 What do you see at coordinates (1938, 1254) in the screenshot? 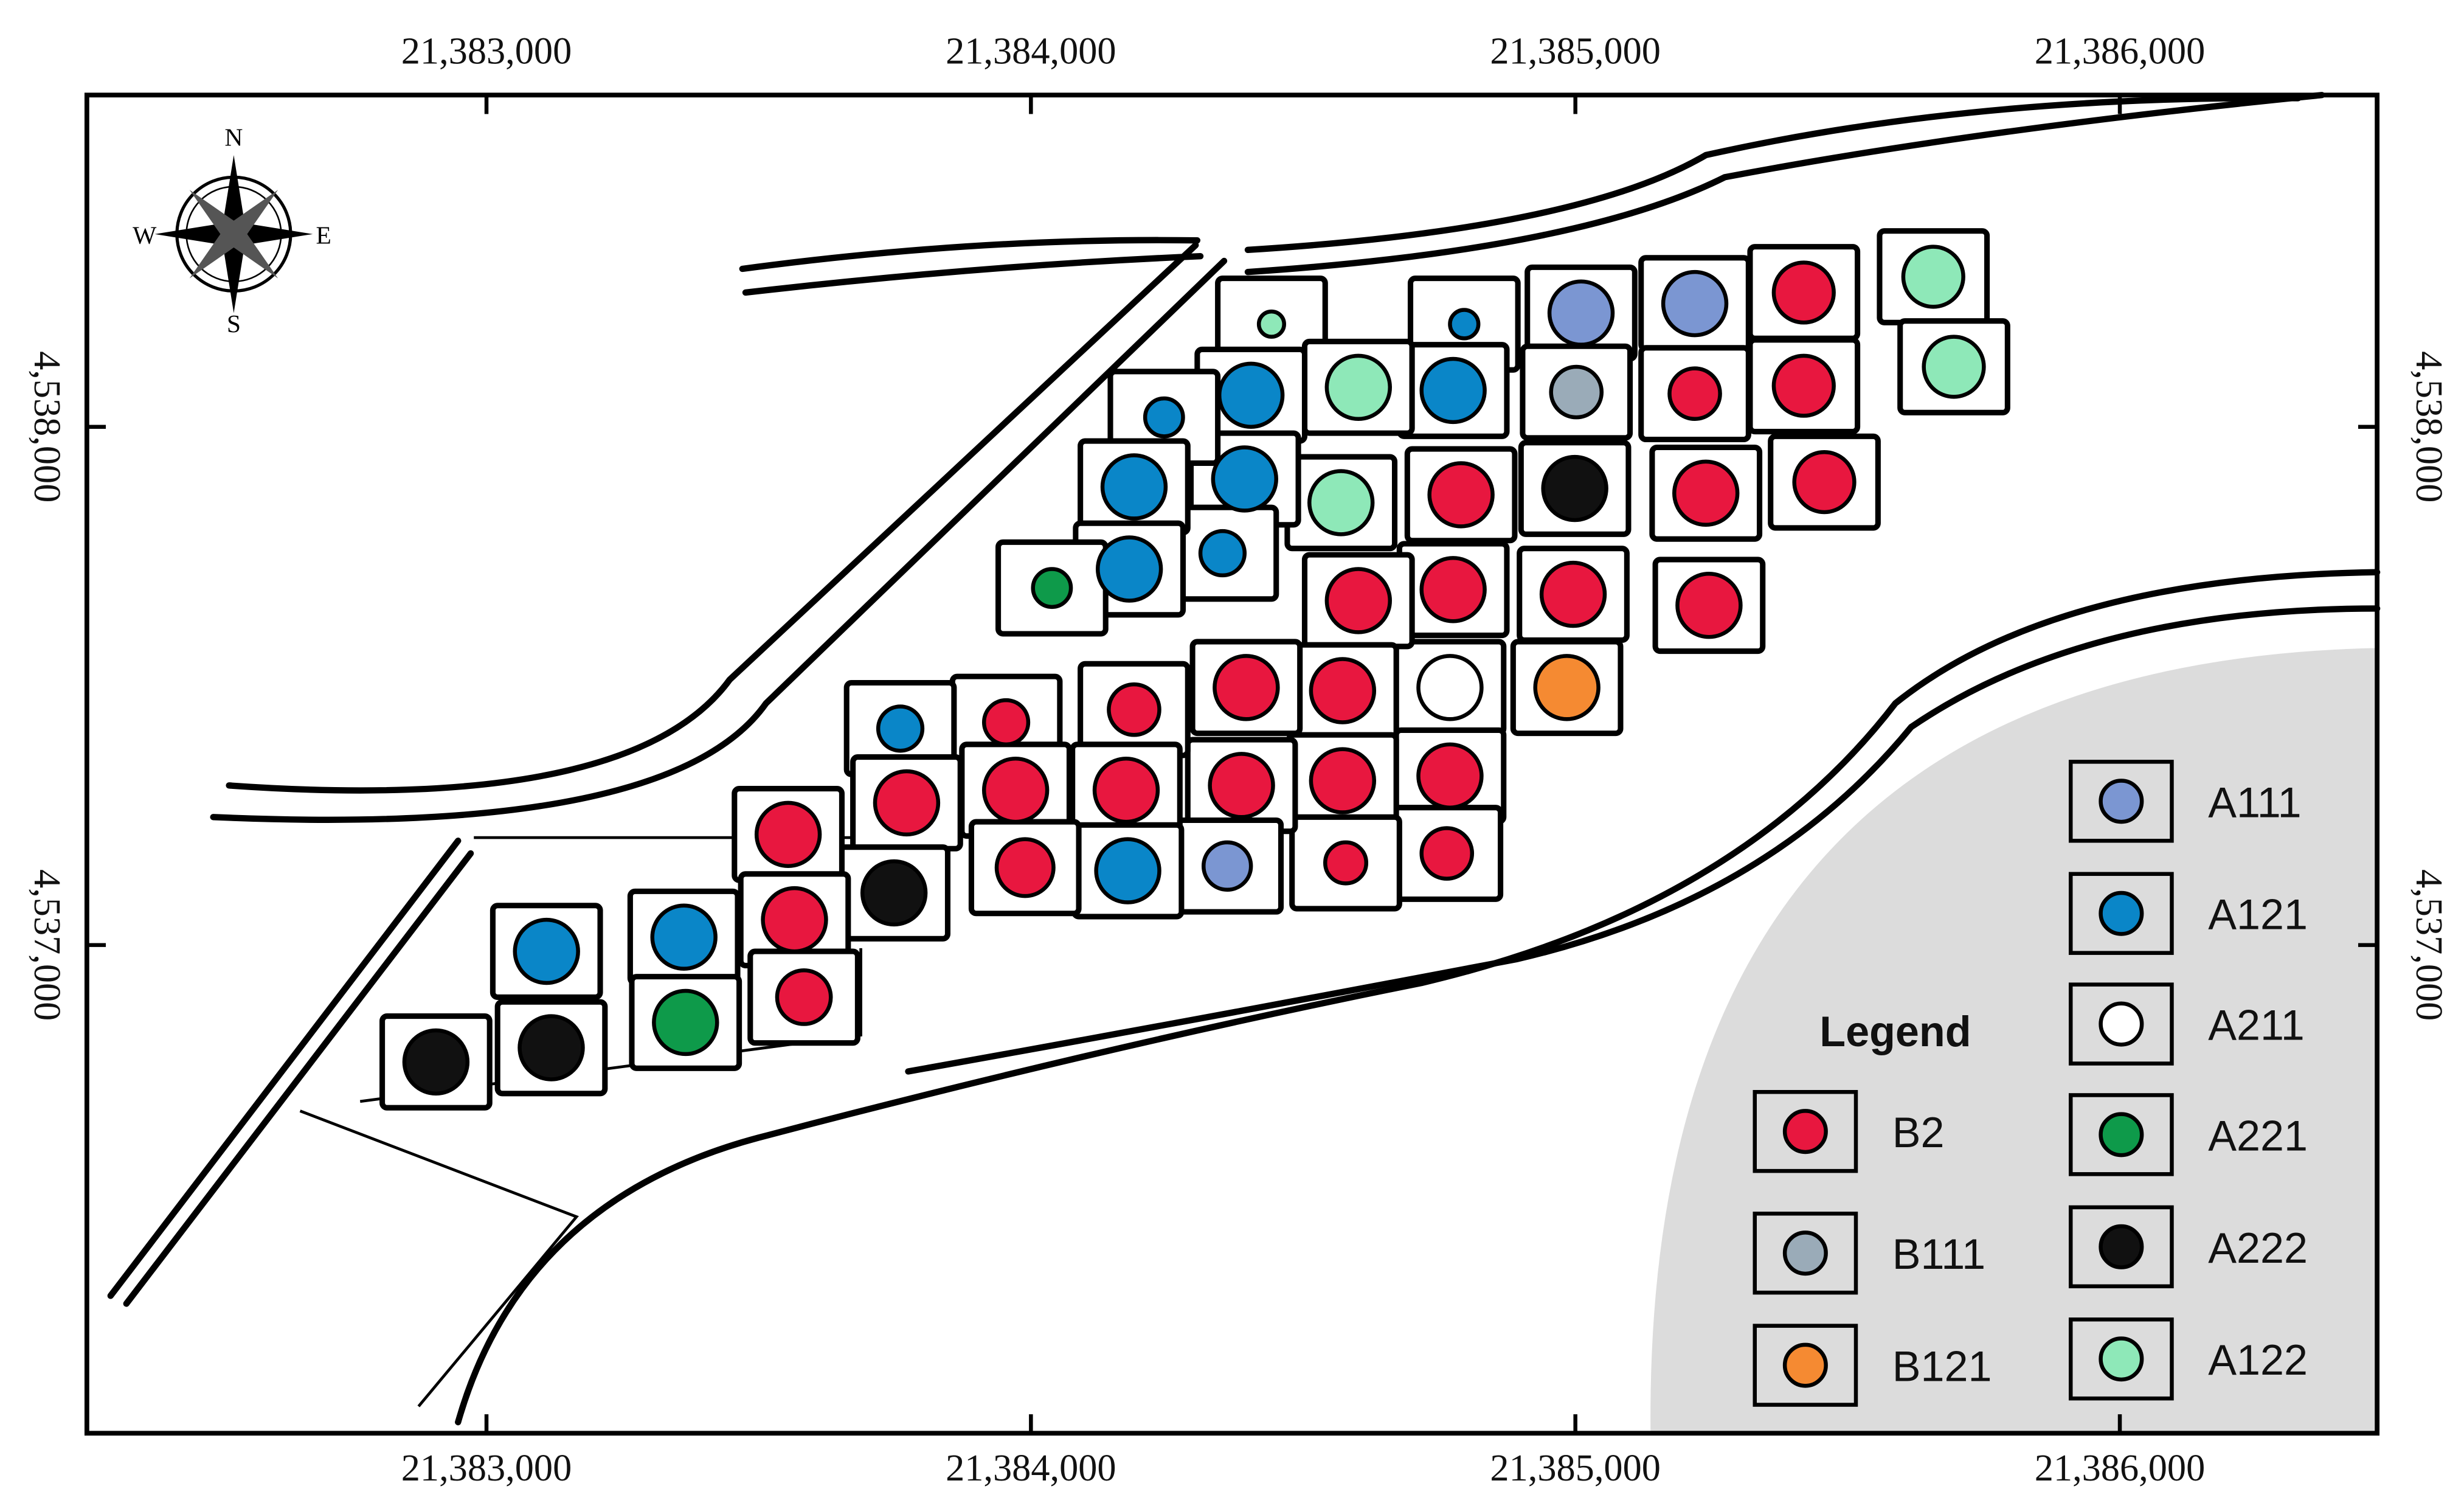
I see `legend-label: B111` at bounding box center [1938, 1254].